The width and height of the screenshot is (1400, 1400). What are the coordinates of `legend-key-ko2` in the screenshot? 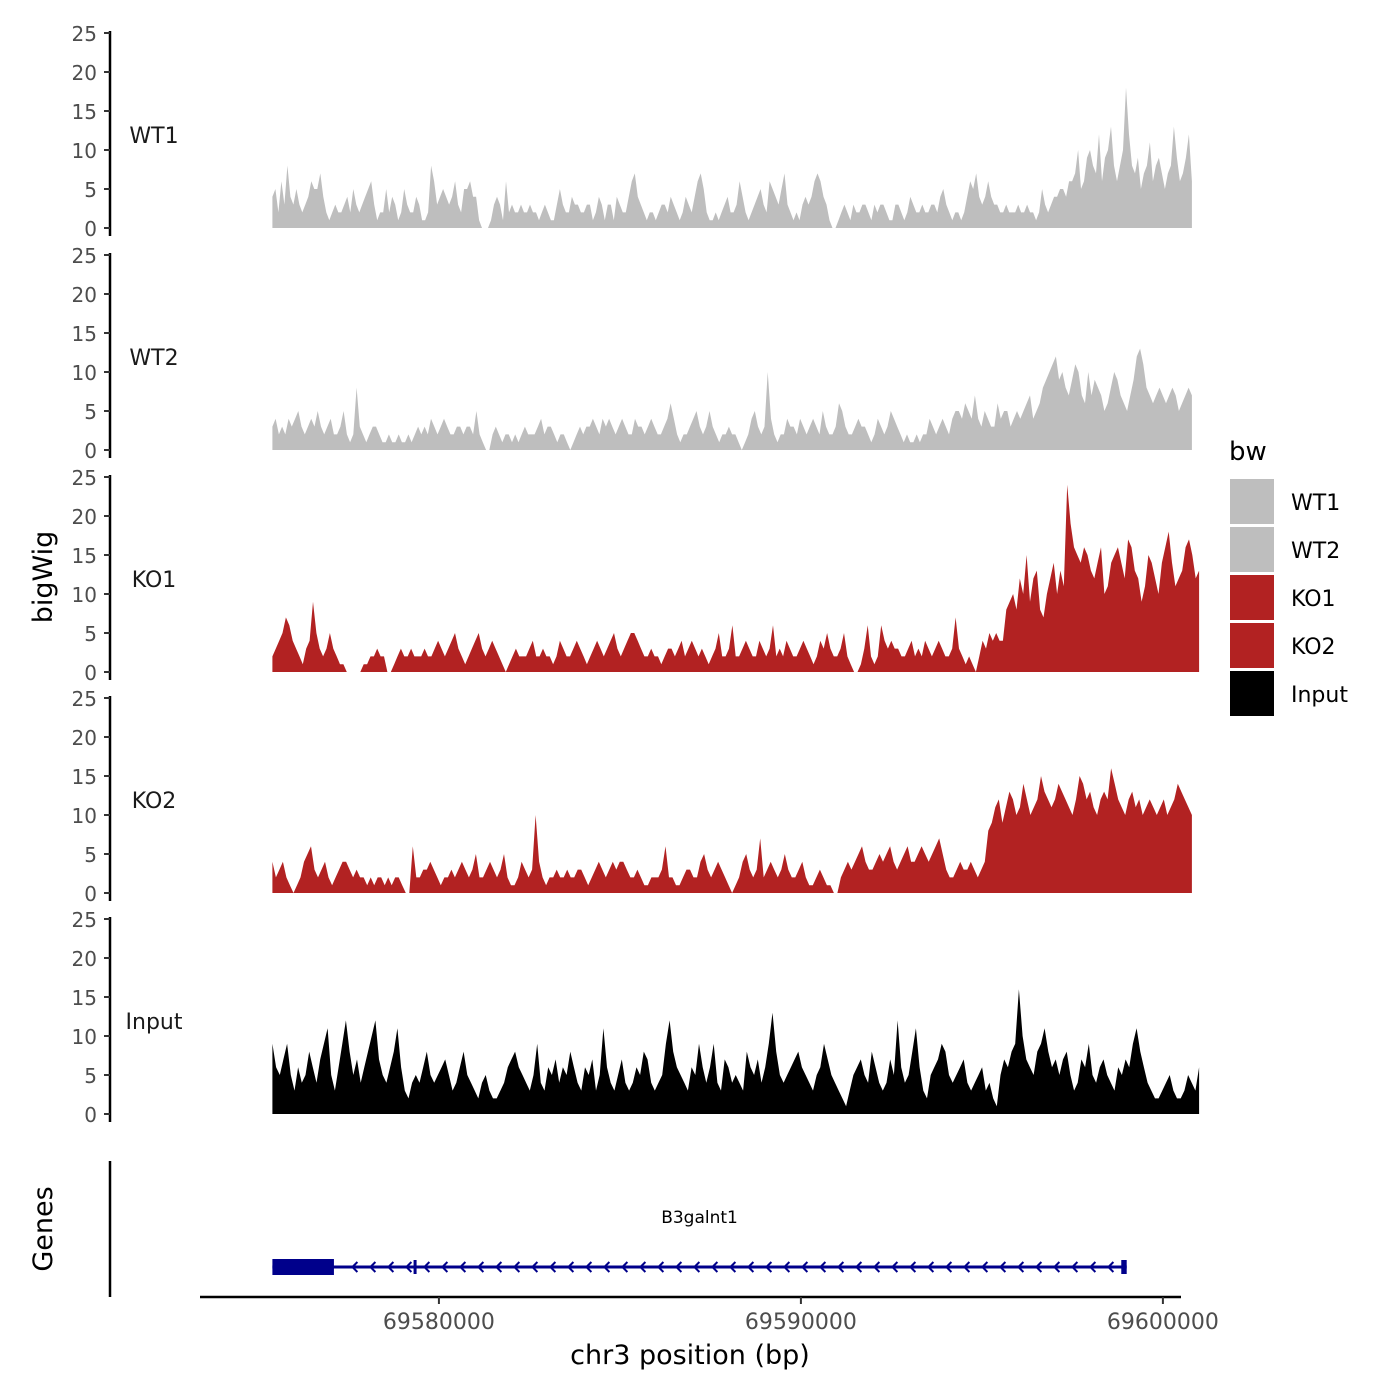 It's located at (1252, 645).